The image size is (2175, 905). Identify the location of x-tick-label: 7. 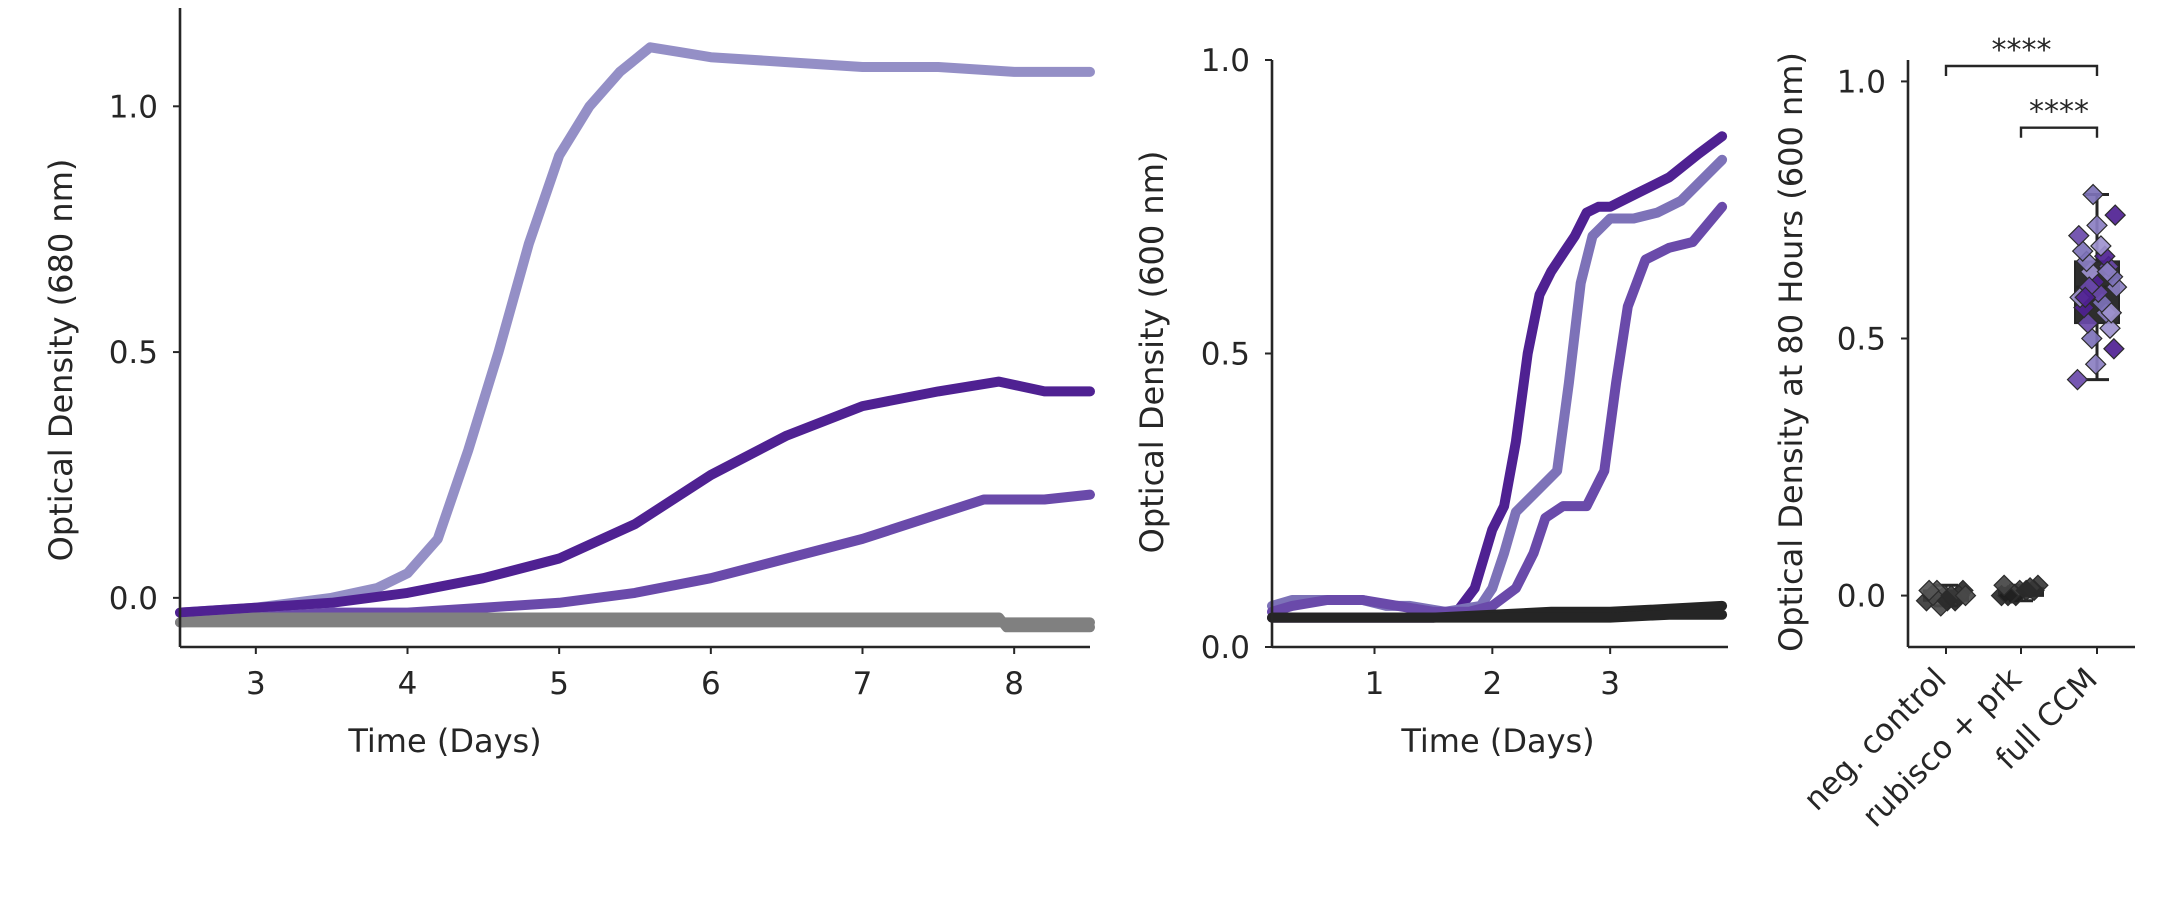
(863, 684).